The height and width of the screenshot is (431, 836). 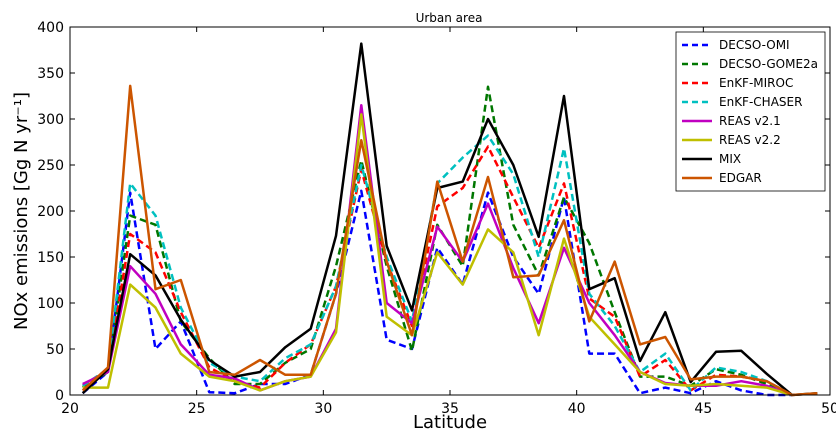 What do you see at coordinates (449, 18) in the screenshot?
I see `chart-title: Urban area` at bounding box center [449, 18].